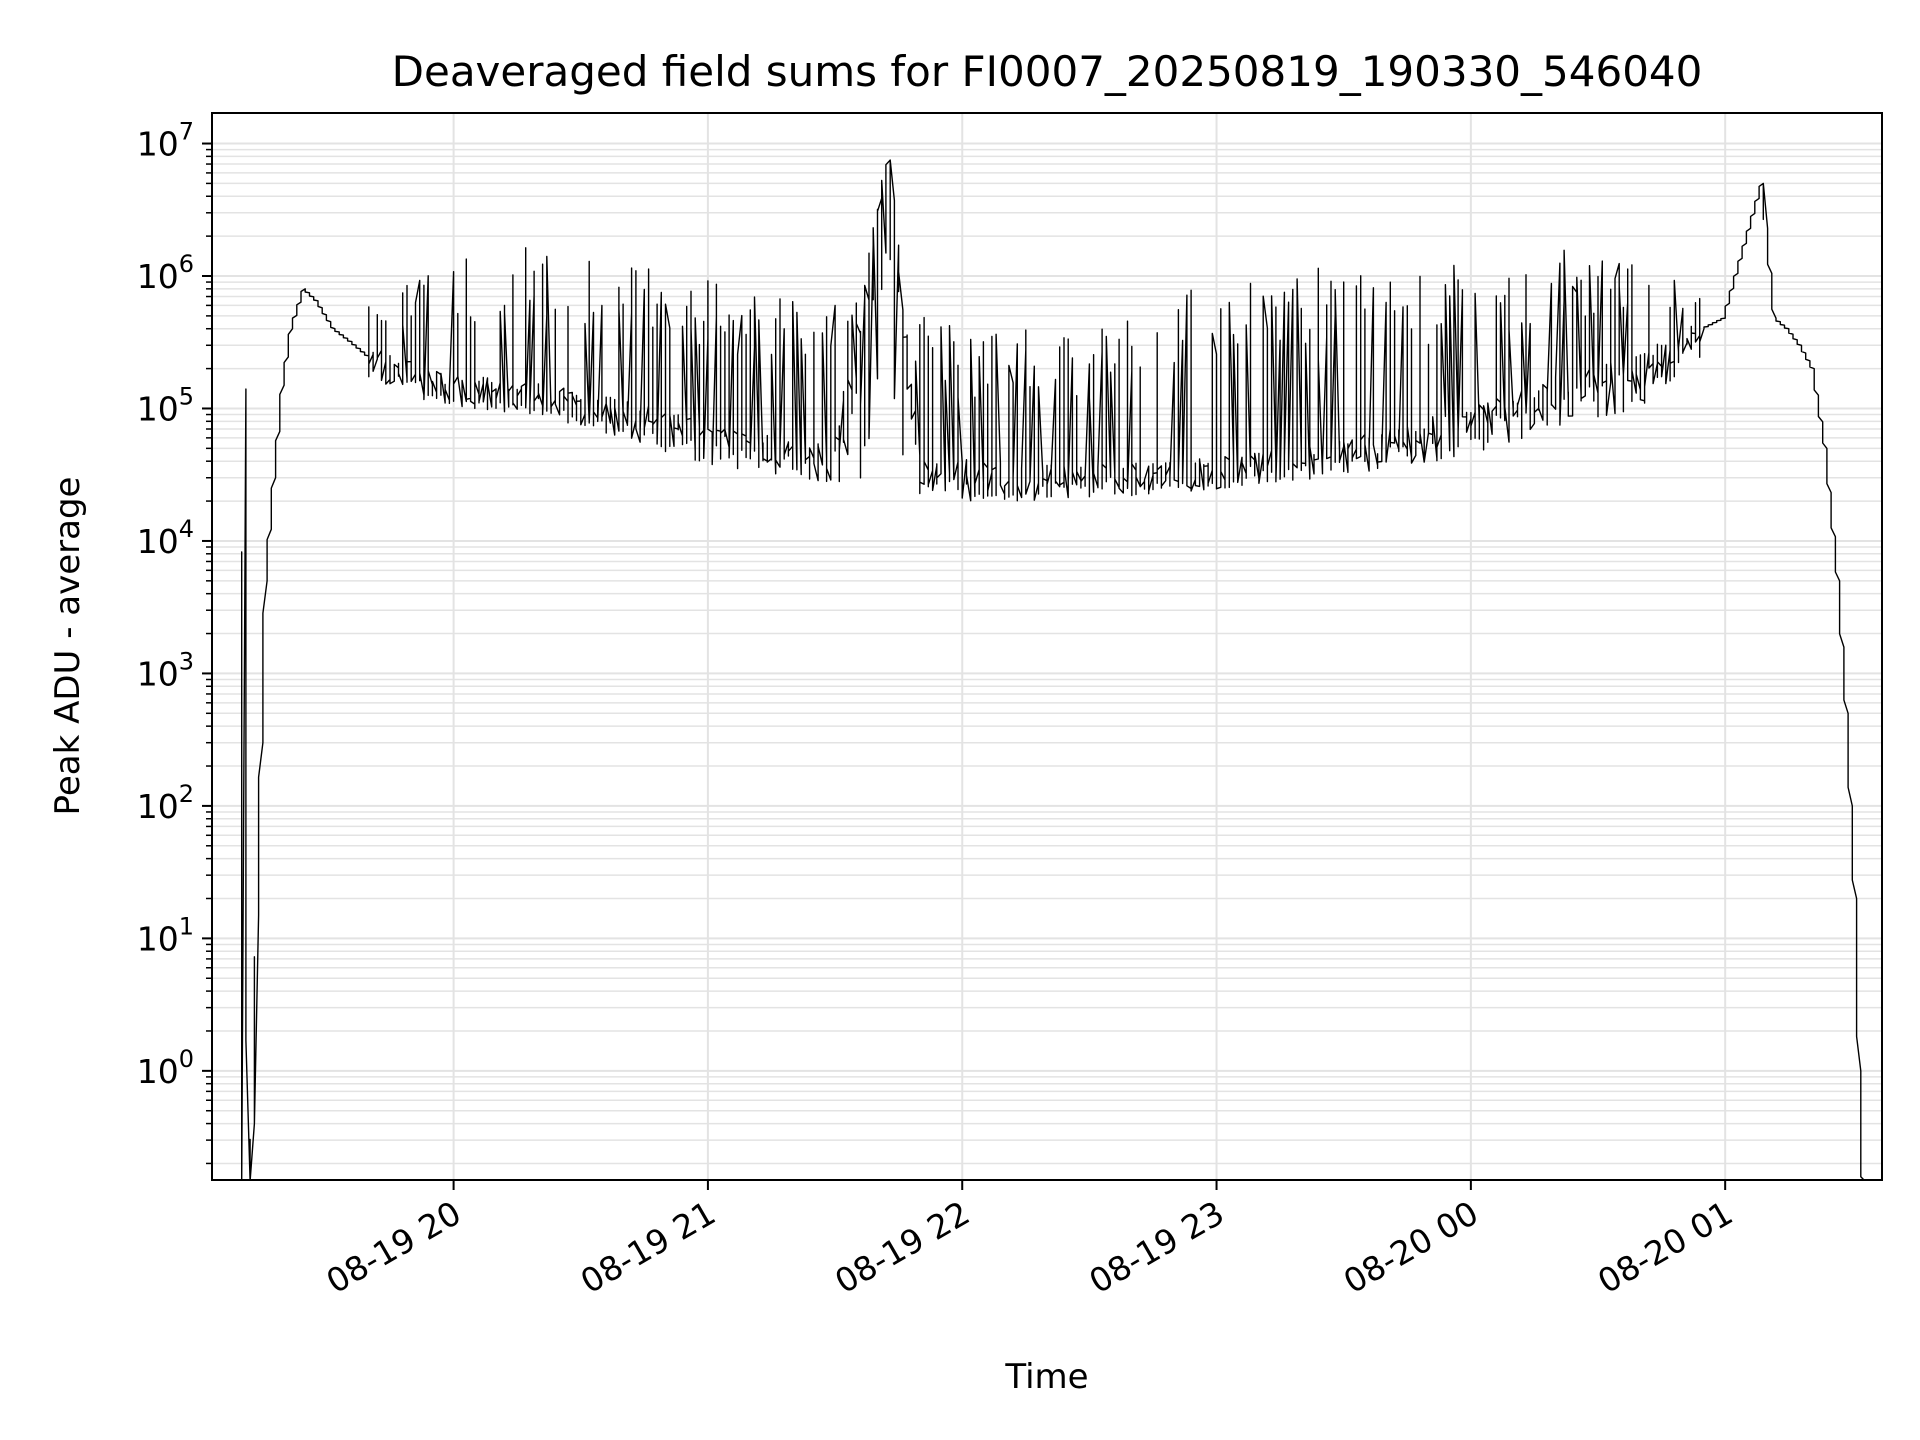 The width and height of the screenshot is (1920, 1440). I want to click on y-tick-exponent: 6, so click(186, 264).